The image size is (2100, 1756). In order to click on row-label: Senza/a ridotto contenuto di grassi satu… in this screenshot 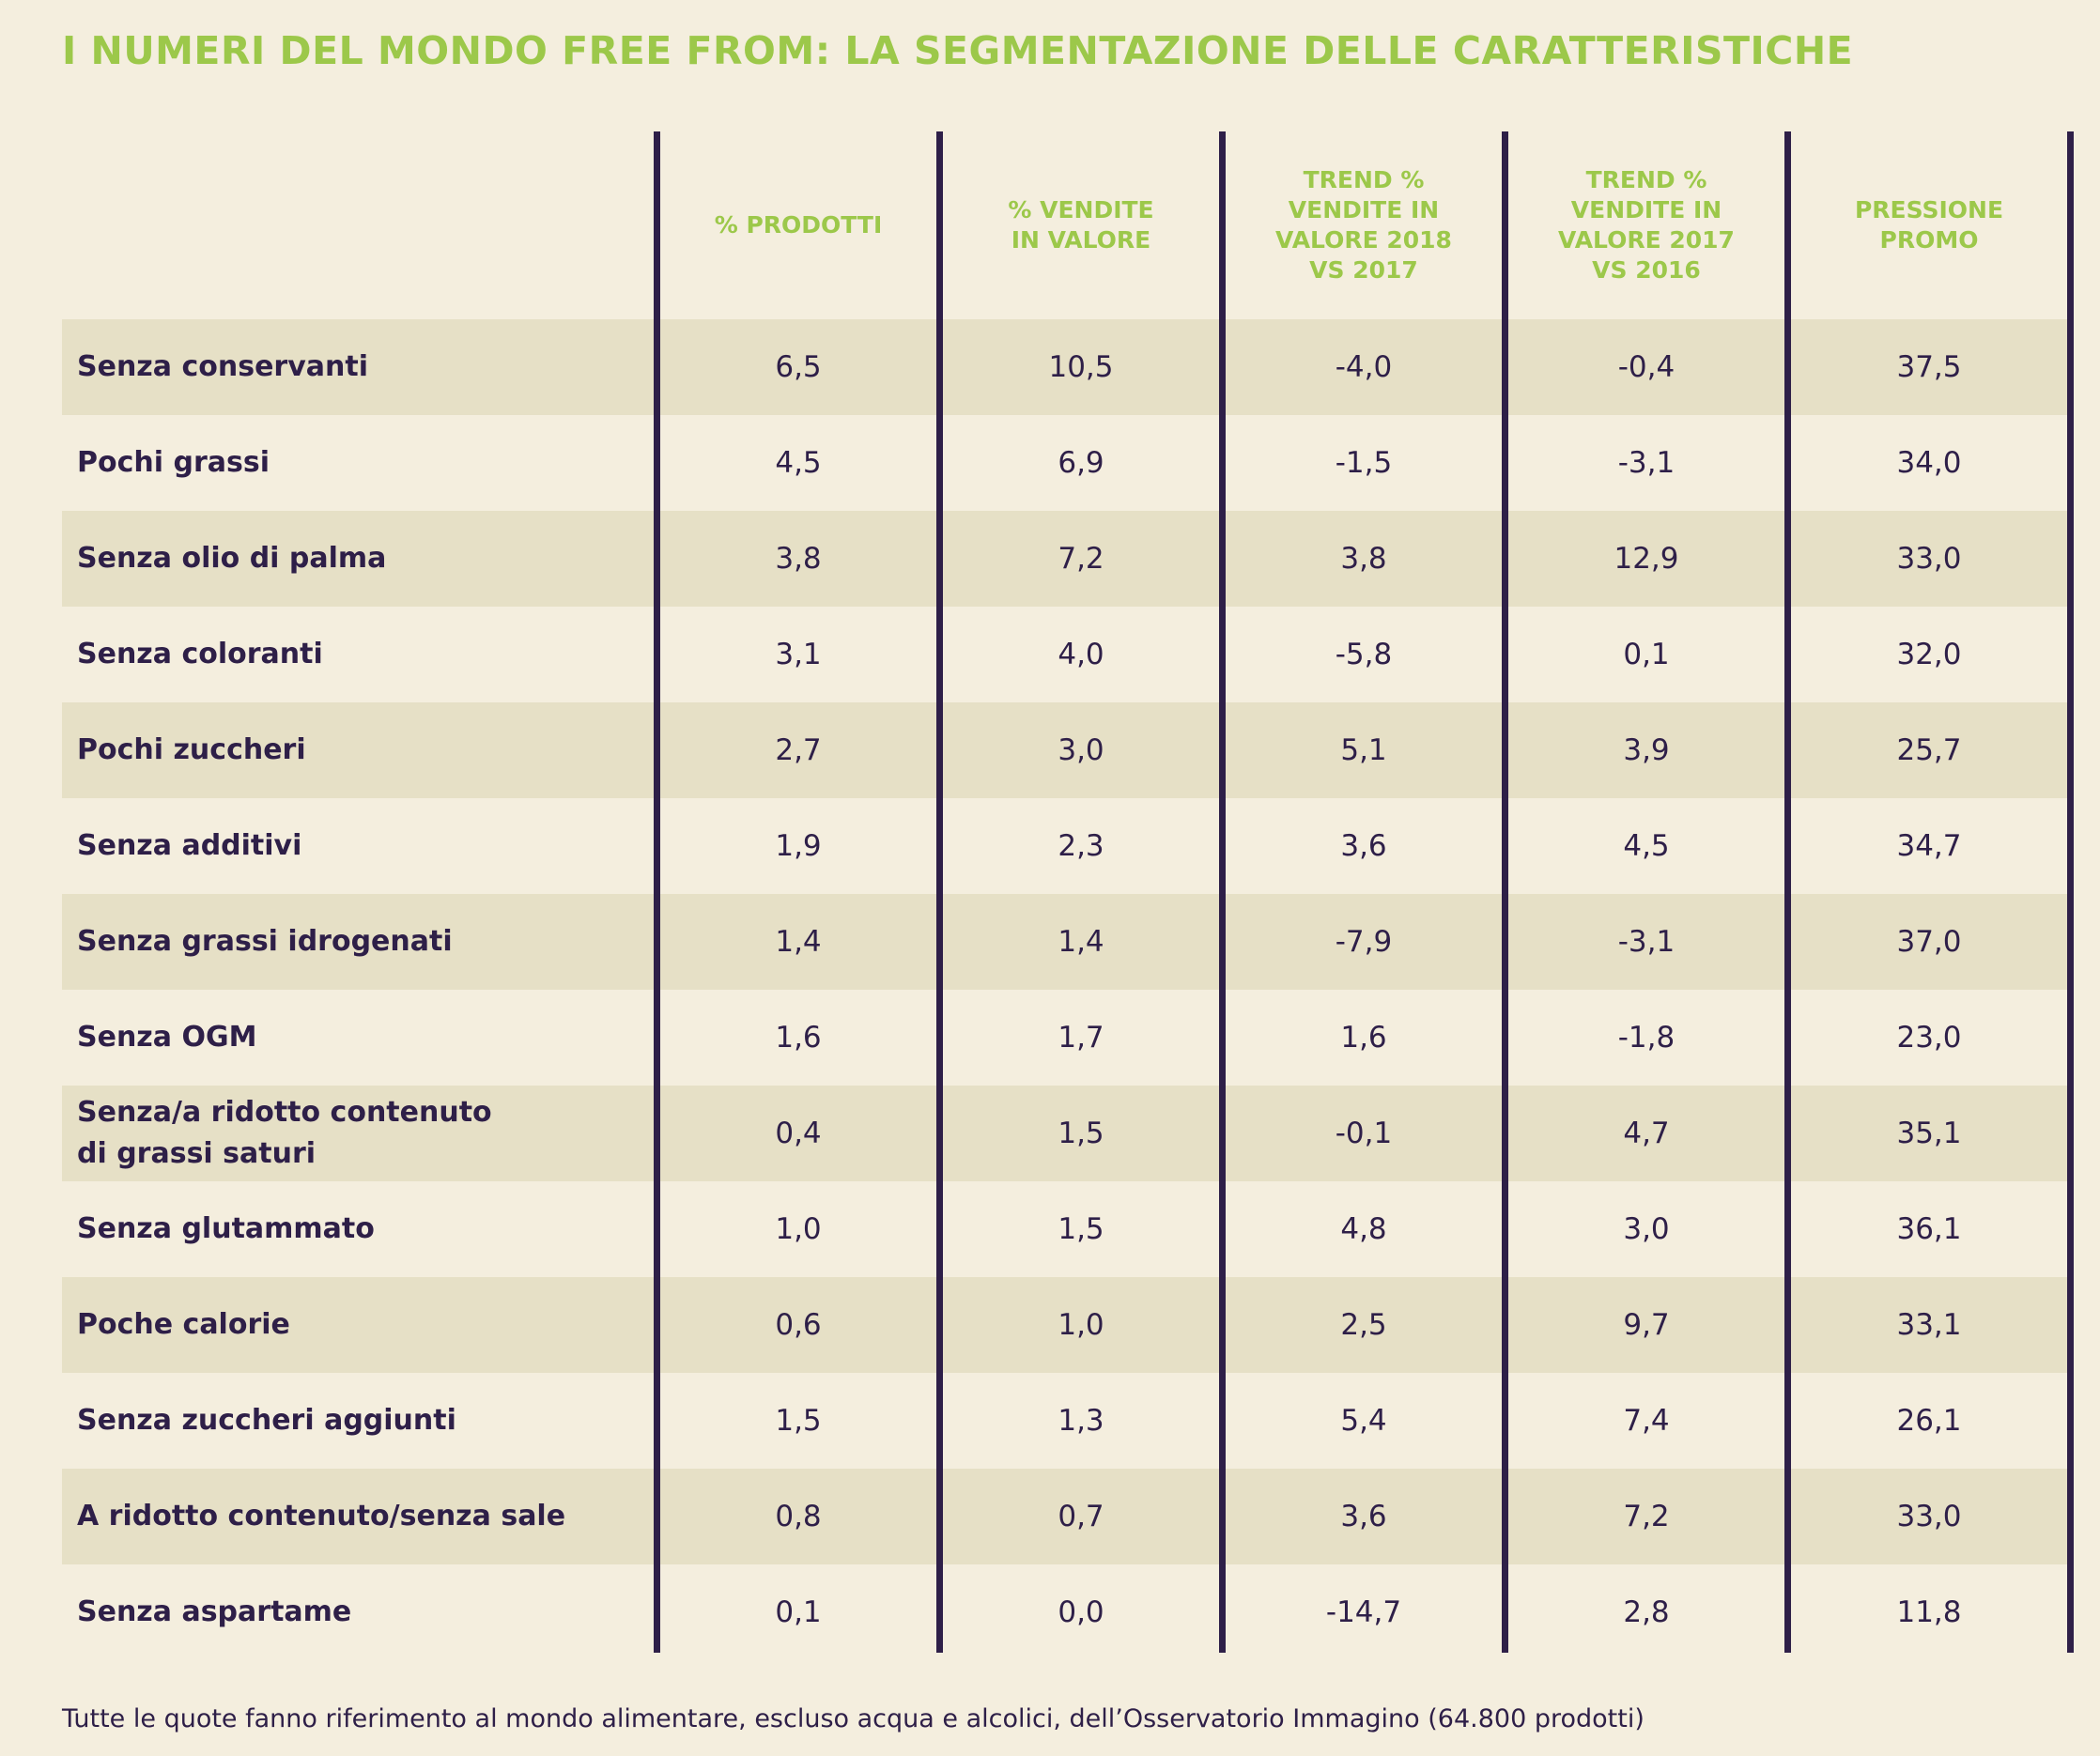, I will do `click(284, 1133)`.